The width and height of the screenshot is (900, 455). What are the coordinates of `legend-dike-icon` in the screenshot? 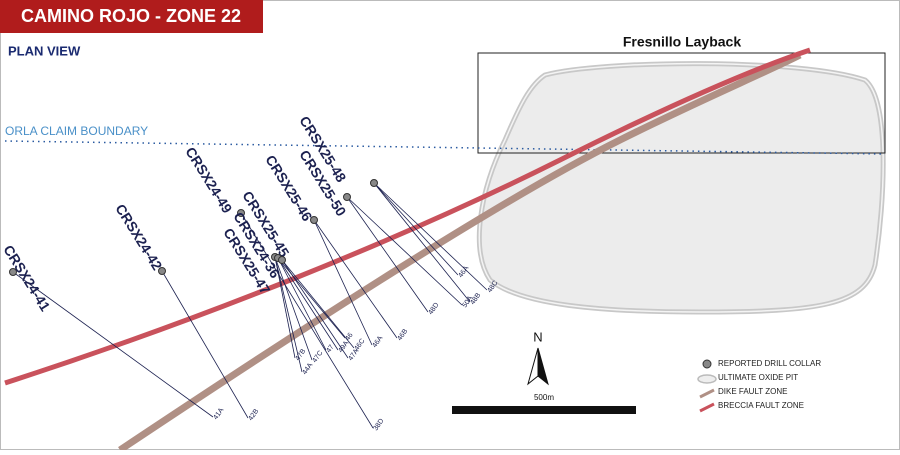 It's located at (707, 393).